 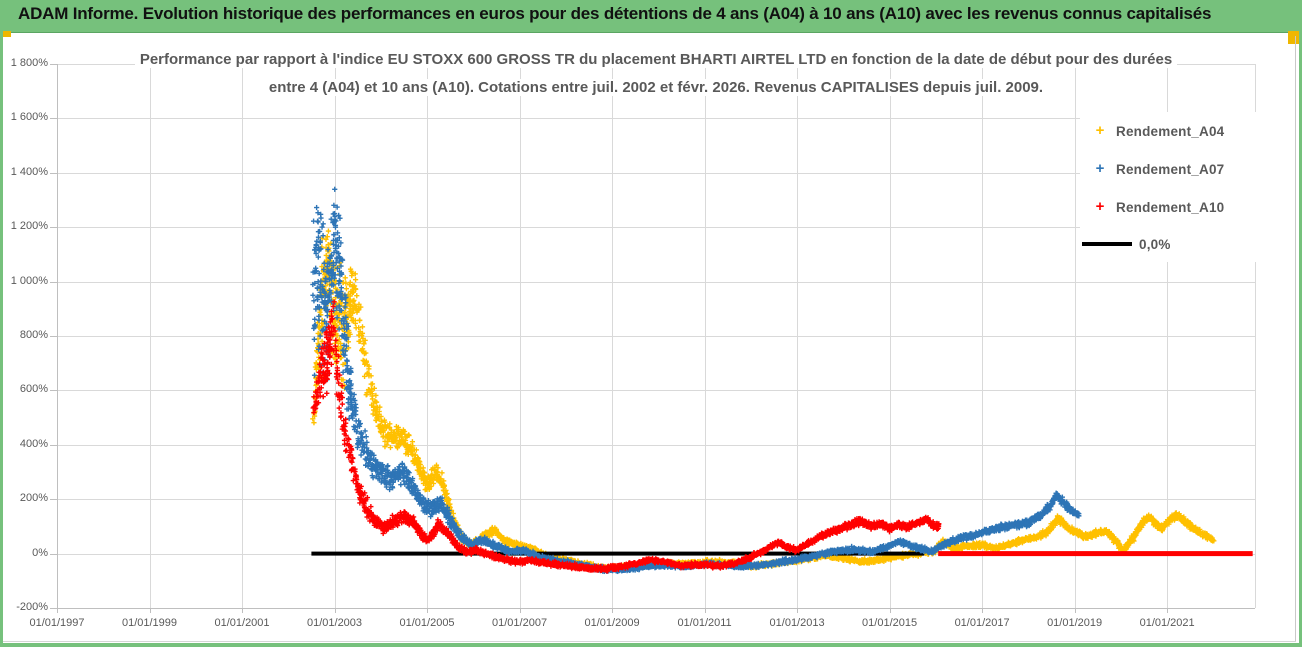 I want to click on y-tick-label: 1 600%, so click(x=29, y=117).